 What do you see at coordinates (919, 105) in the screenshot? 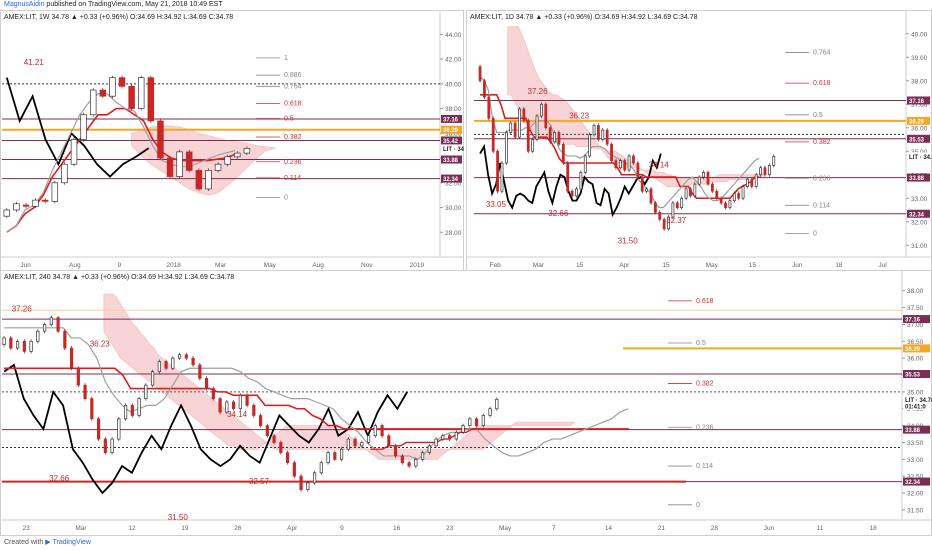
I see `y-tick-label: 37.00` at bounding box center [919, 105].